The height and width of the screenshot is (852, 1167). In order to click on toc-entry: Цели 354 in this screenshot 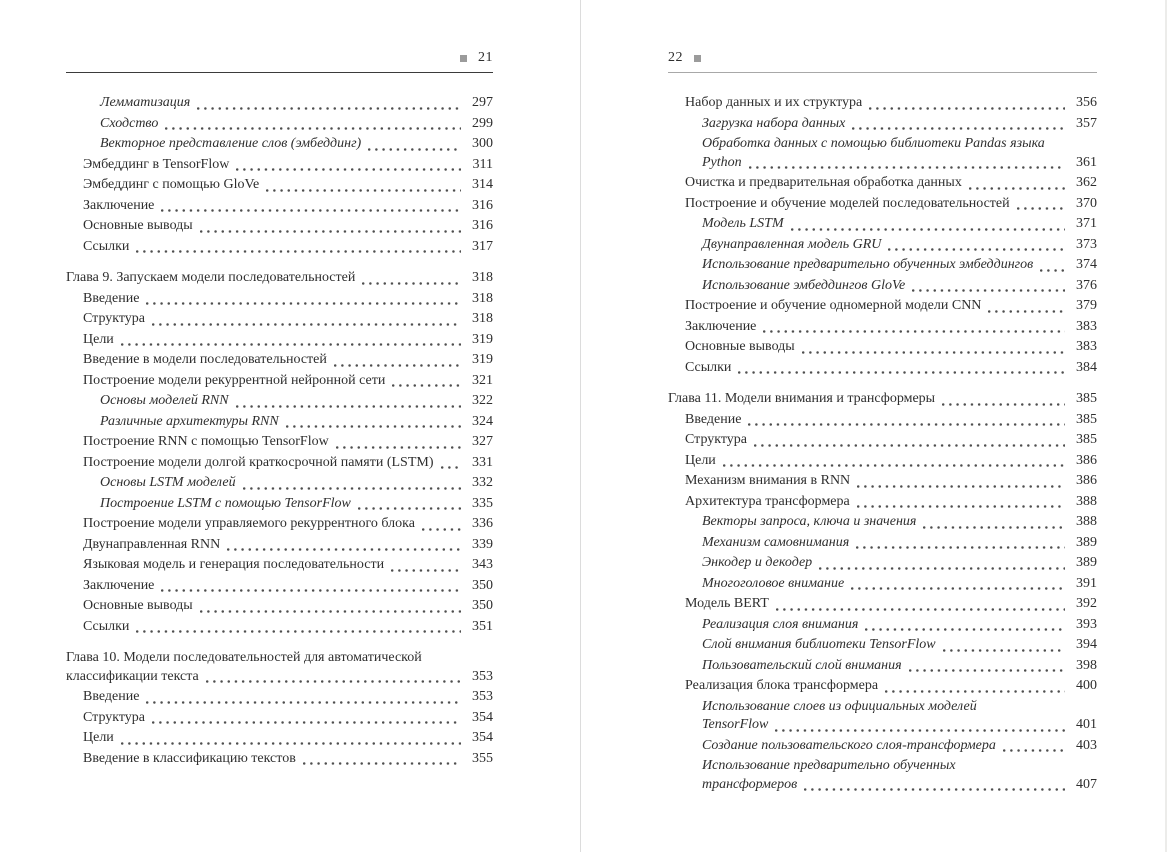, I will do `click(279, 738)`.